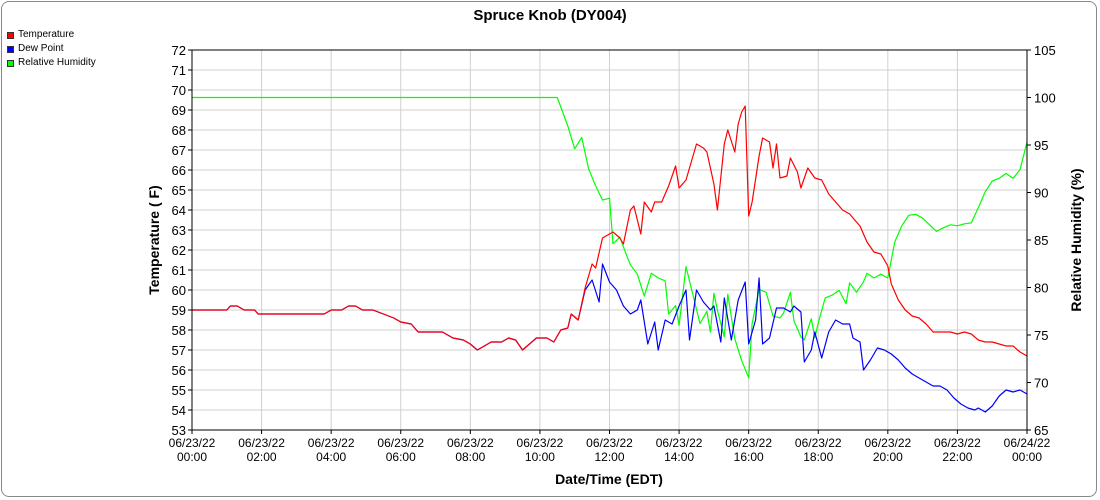  I want to click on y-left-tick-label: 61, so click(179, 270).